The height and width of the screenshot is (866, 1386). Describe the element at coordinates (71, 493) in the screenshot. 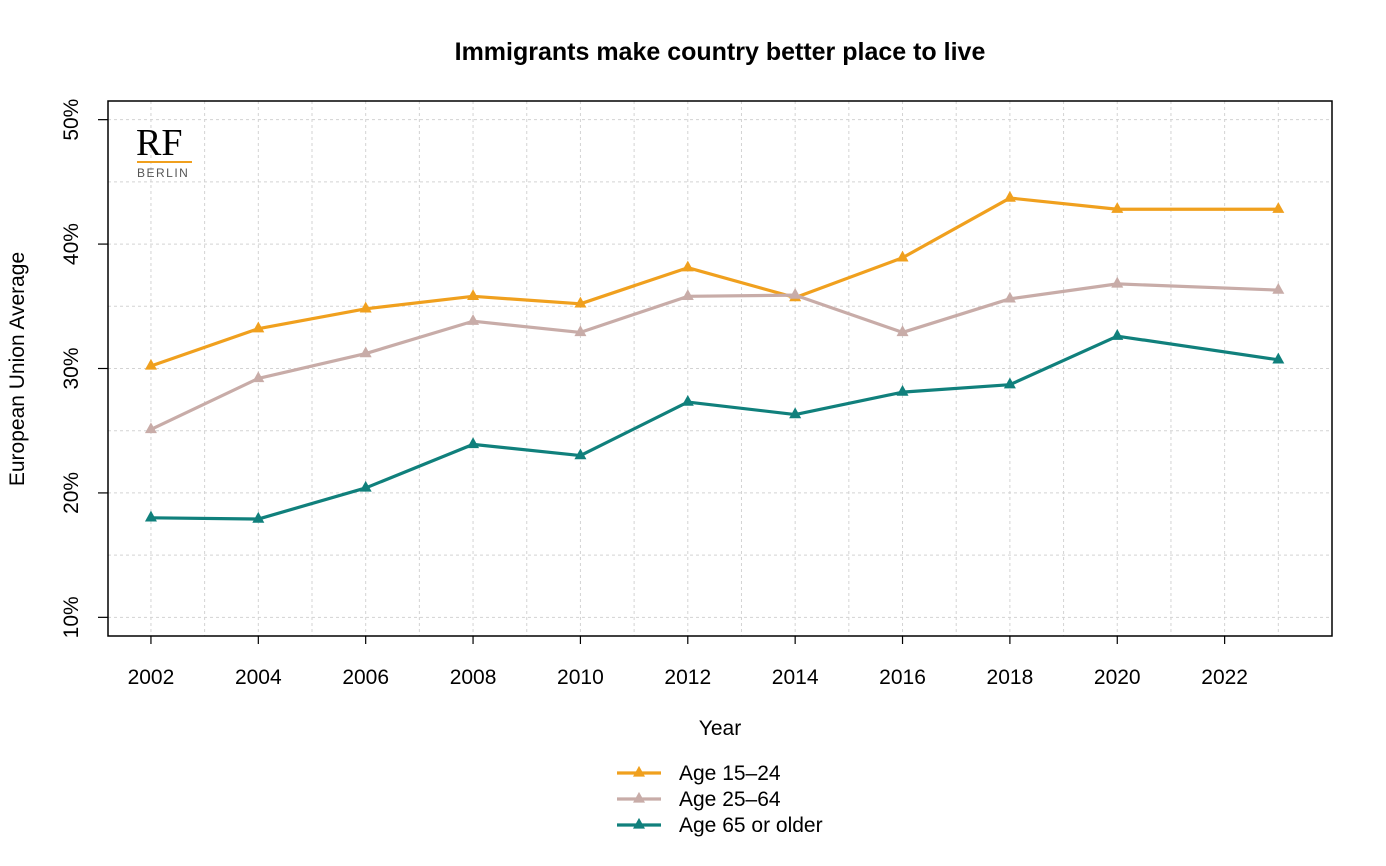

I see `y-tick-label: 20%` at that location.